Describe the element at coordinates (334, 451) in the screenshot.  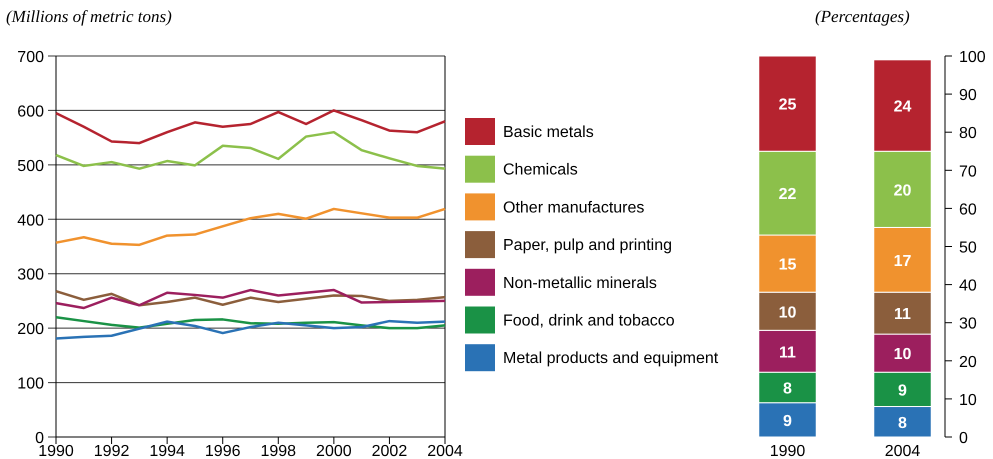
I see `x-tick-label: 2000` at that location.